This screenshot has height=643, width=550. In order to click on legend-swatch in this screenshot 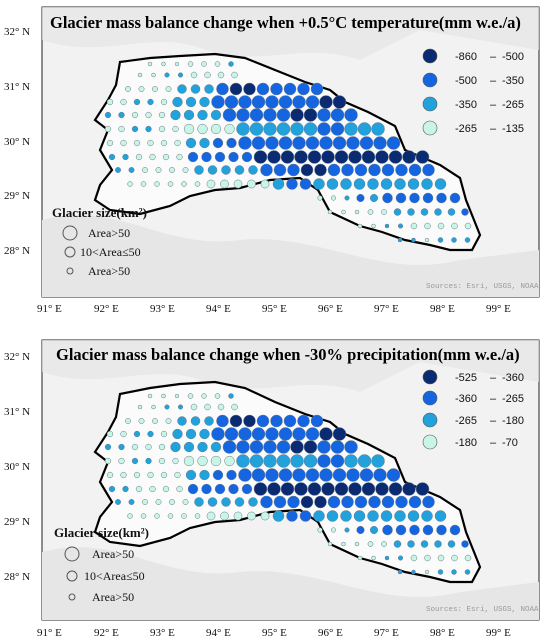, I will do `click(430, 80)`.